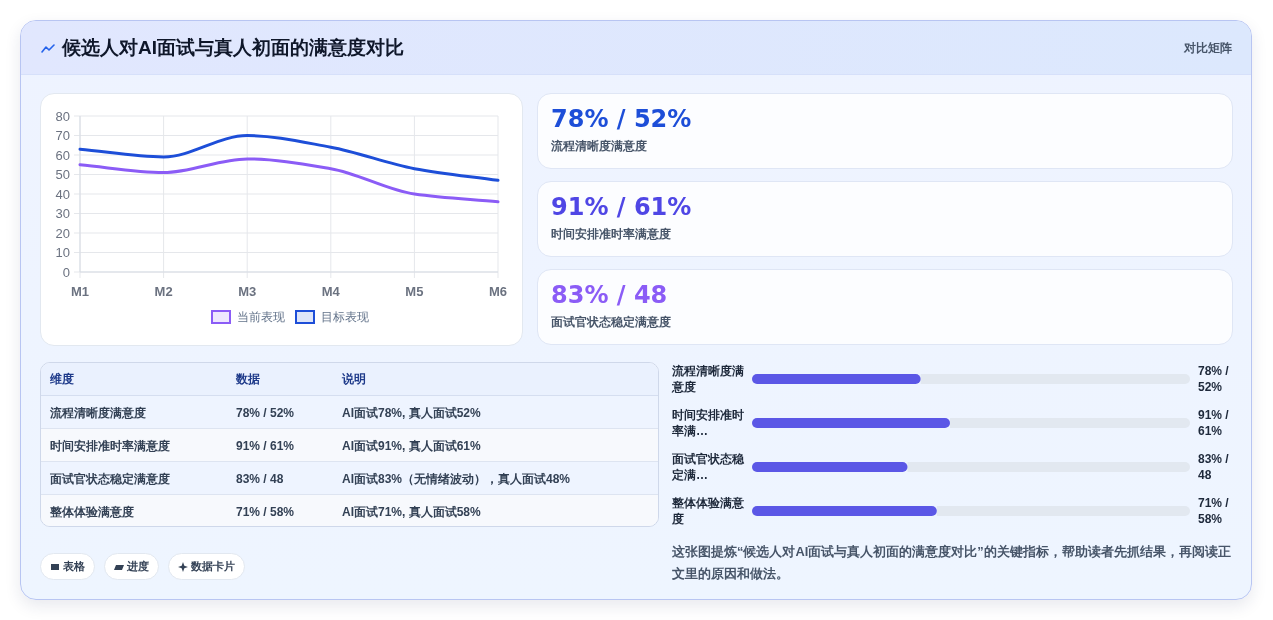 This screenshot has width=1273, height=620. What do you see at coordinates (345, 317) in the screenshot?
I see `legend-label: 目标表现` at bounding box center [345, 317].